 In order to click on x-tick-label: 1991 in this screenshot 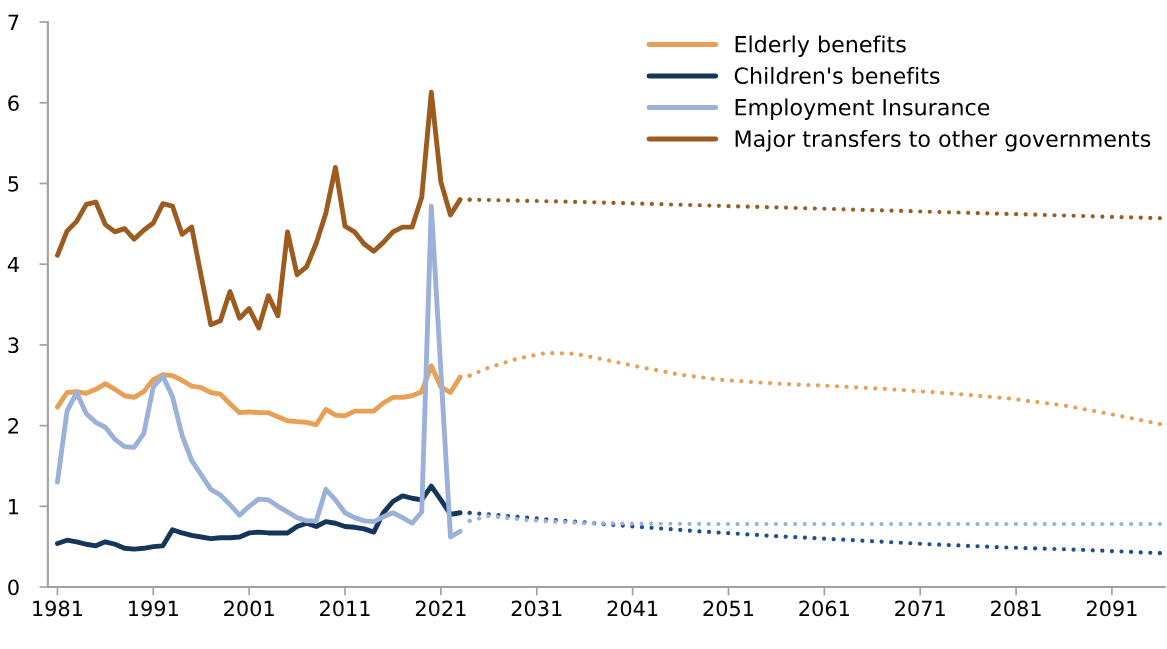, I will do `click(153, 608)`.